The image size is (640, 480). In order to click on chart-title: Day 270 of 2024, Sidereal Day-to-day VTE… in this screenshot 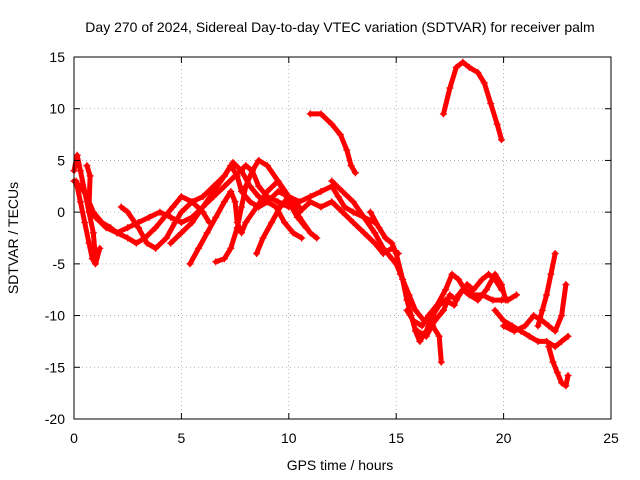, I will do `click(339, 27)`.